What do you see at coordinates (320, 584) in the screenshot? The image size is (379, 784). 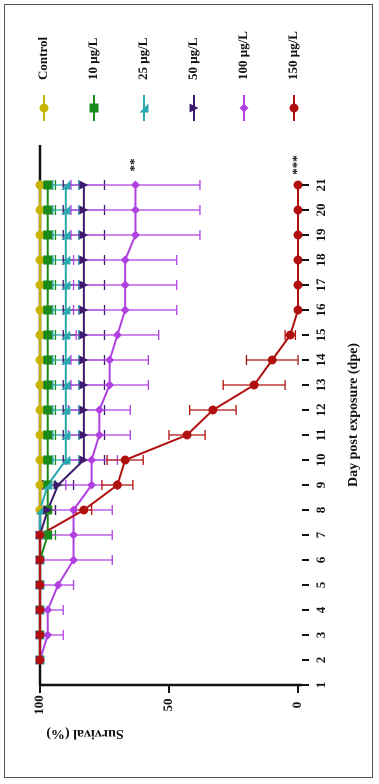 I see `x-tick-label: 5` at bounding box center [320, 584].